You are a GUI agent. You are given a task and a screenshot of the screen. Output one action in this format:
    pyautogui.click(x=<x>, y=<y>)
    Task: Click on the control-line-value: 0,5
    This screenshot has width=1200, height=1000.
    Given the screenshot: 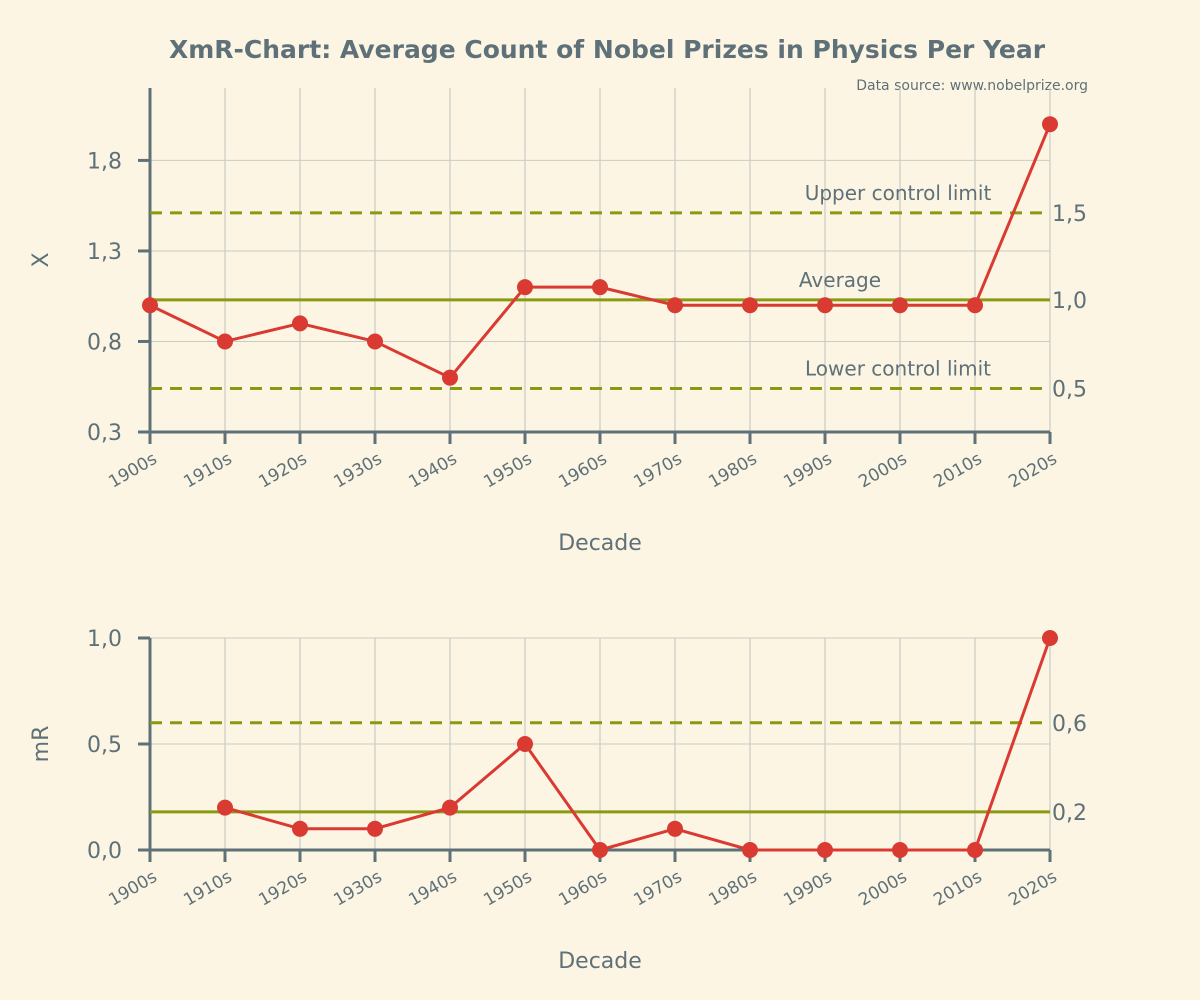 What is the action you would take?
    pyautogui.click(x=1069, y=390)
    